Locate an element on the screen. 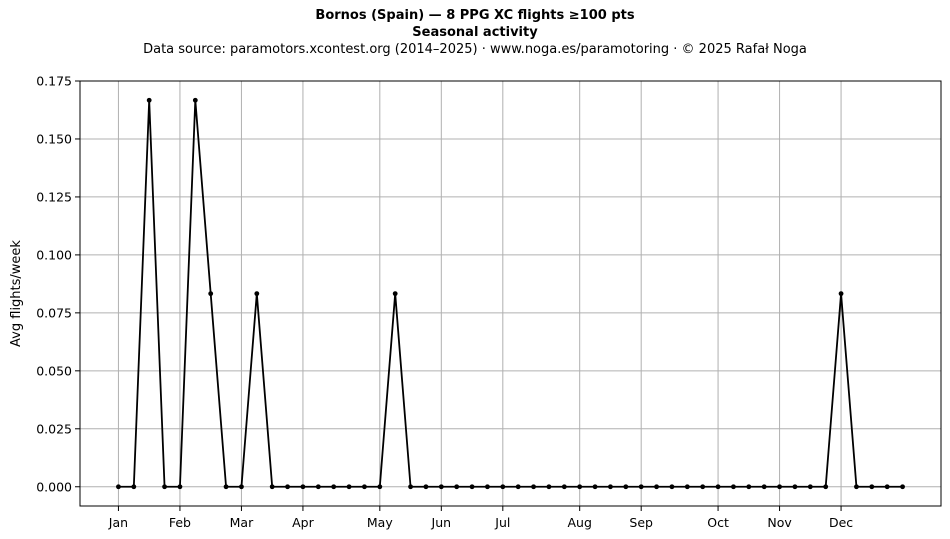 Image resolution: width=950 pixels, height=539 pixels. x-tick-label: May is located at coordinates (380, 522).